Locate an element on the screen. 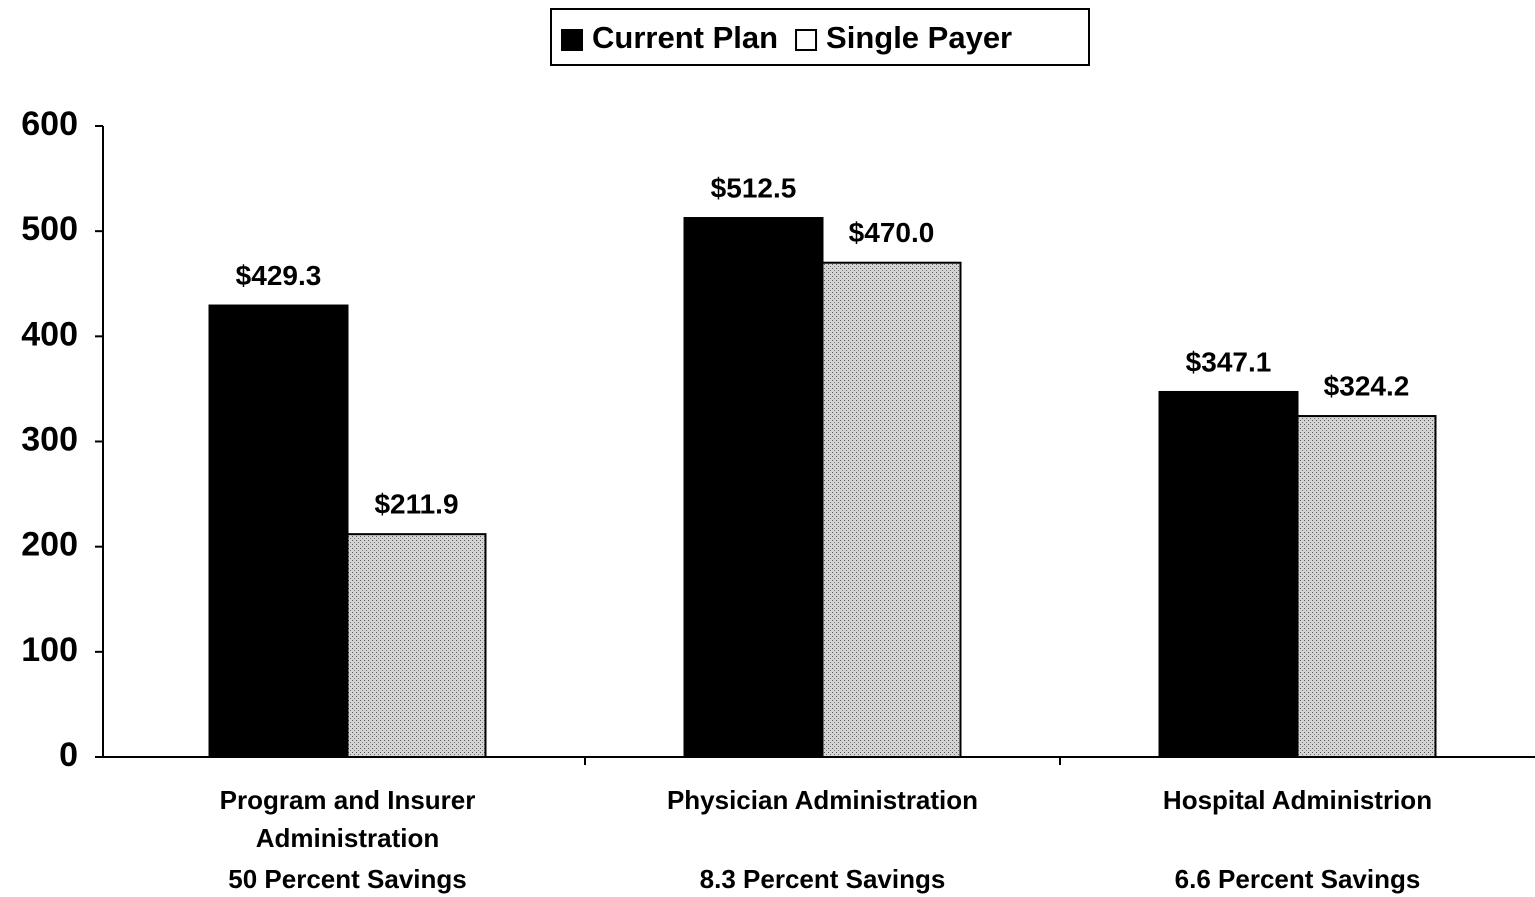  annotation: 50 Percent Savings is located at coordinates (347, 879).